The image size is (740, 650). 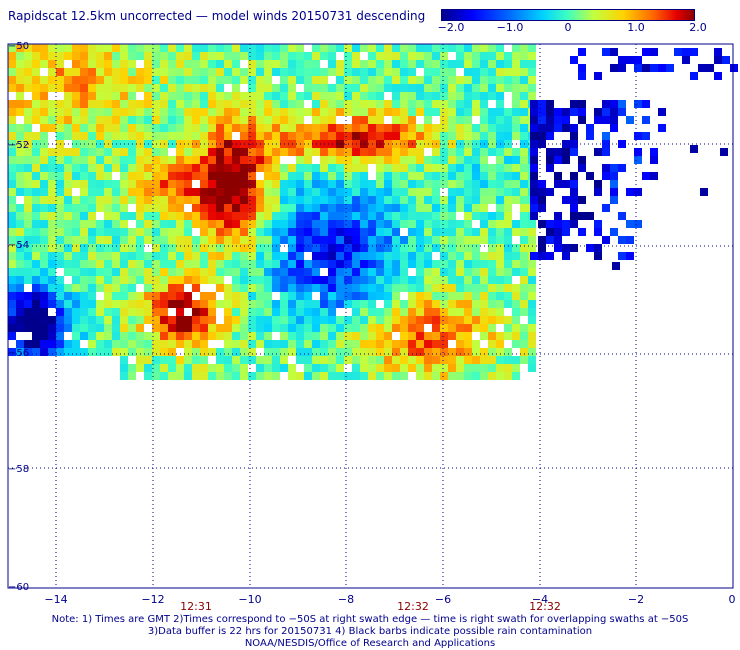 I want to click on lon-tick-label: −2, so click(x=636, y=599).